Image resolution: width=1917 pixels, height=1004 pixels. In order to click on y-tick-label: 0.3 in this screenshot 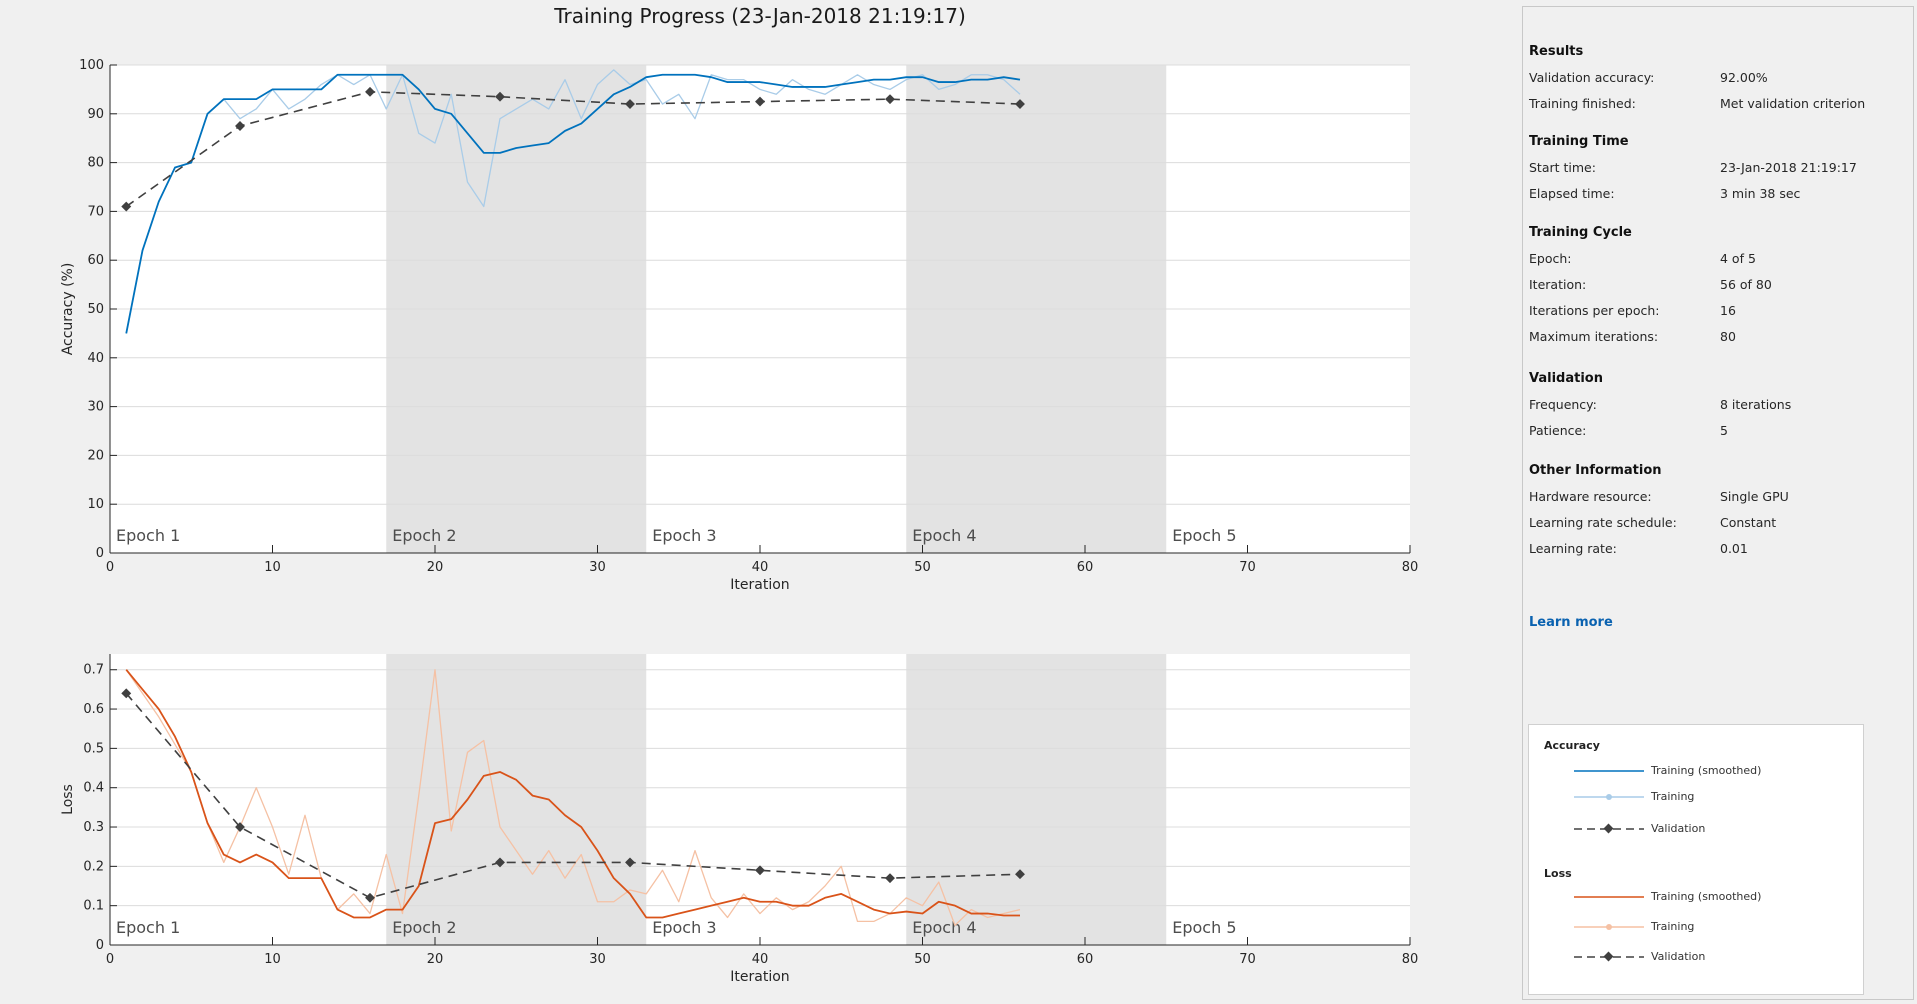, I will do `click(93, 827)`.